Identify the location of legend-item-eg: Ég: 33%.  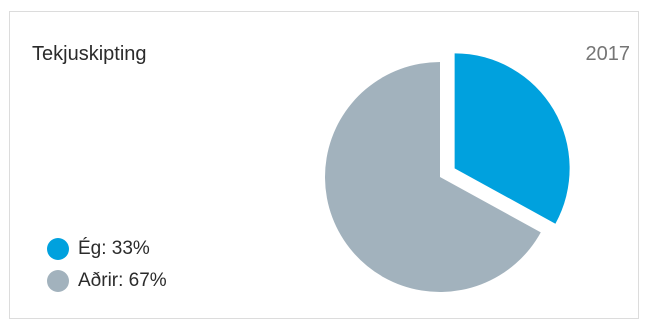
(107, 249).